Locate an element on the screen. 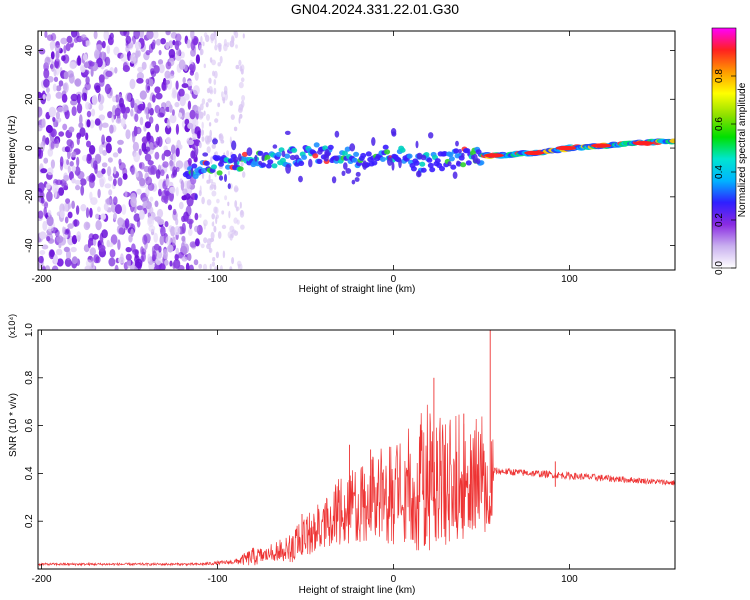 The height and width of the screenshot is (600, 750). spectrogram-noise-layer is located at coordinates (142, 150).